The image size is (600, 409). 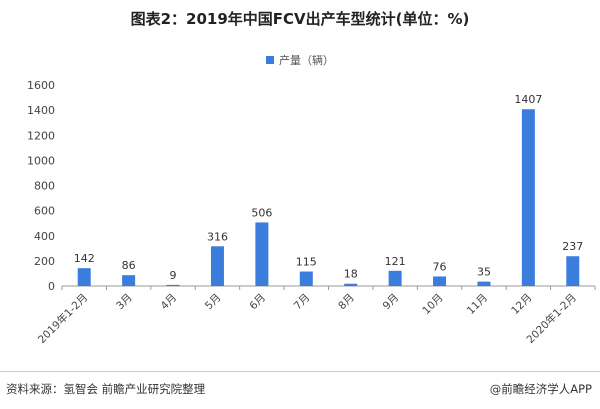 What do you see at coordinates (528, 99) in the screenshot?
I see `data-label: 1407` at bounding box center [528, 99].